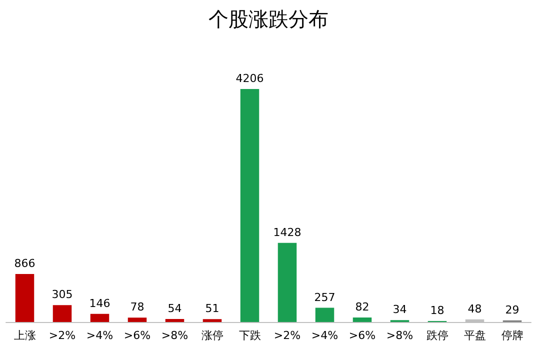 The height and width of the screenshot is (350, 537). Describe the element at coordinates (362, 307) in the screenshot. I see `data-label: 82` at that location.